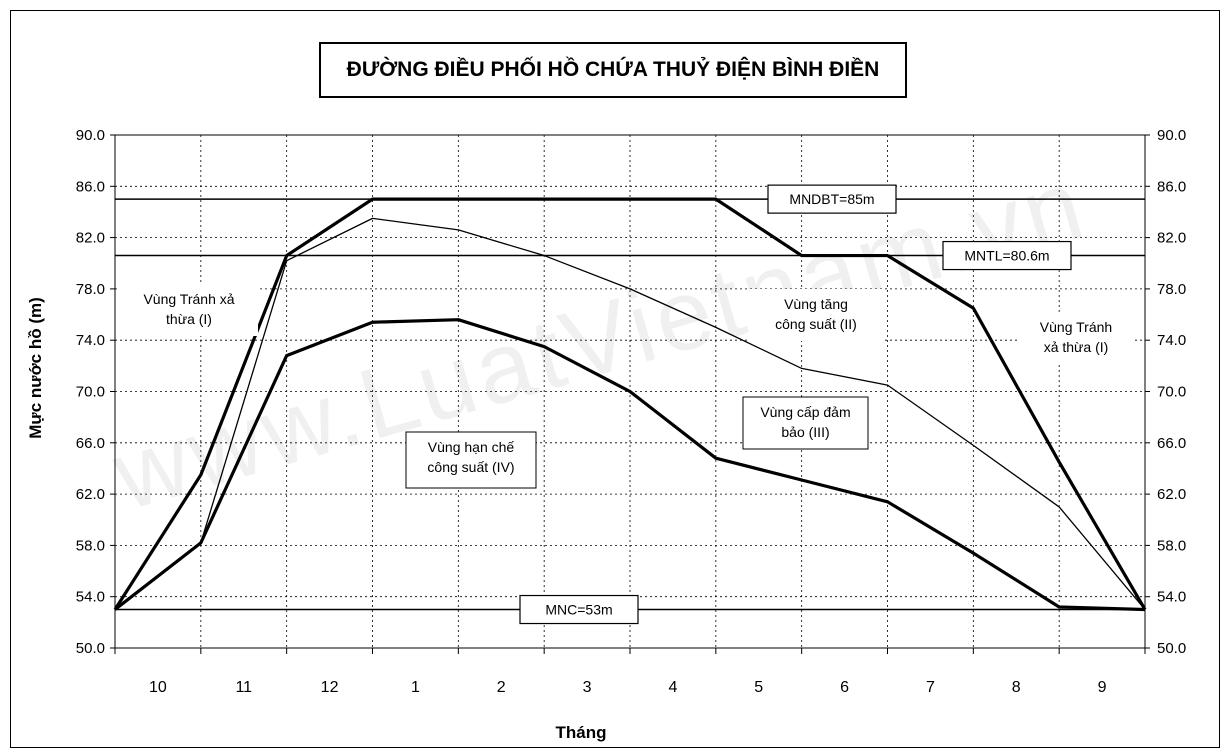 Image resolution: width=1224 pixels, height=754 pixels. I want to click on zone-label-text: Vùng hạn chế, so click(471, 447).